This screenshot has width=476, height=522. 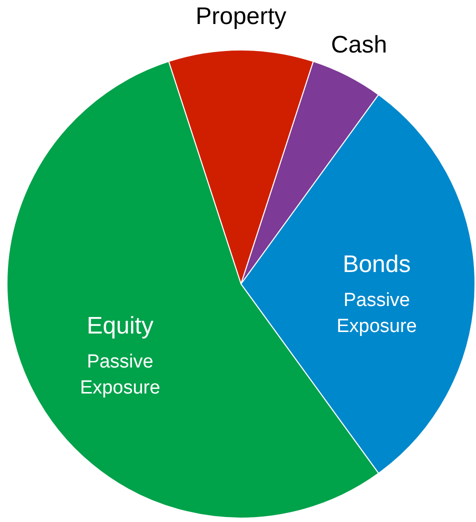 I want to click on slice-label: Equity, so click(x=120, y=326).